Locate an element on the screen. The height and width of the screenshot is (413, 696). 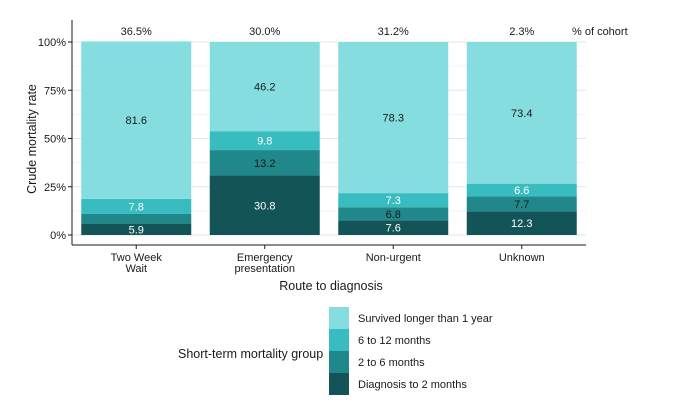
data-label: 5.9 is located at coordinates (136, 230).